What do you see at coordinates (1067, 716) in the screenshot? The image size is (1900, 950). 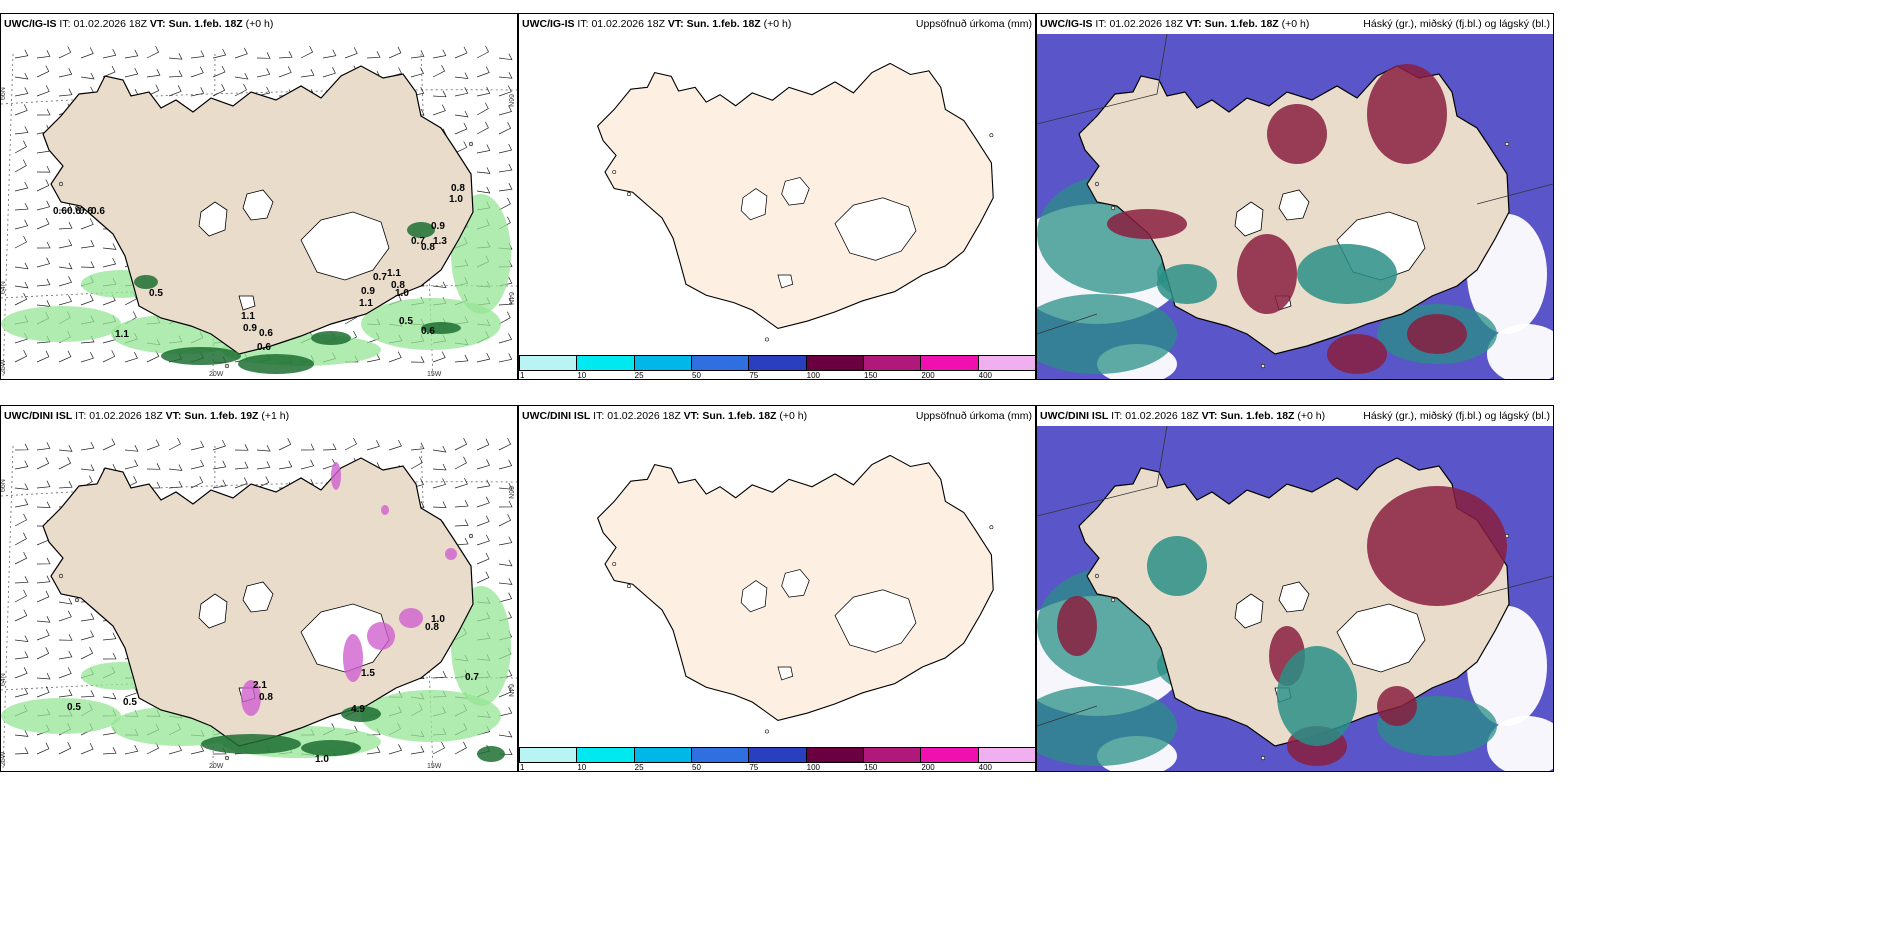 I see `boundary-line` at bounding box center [1067, 716].